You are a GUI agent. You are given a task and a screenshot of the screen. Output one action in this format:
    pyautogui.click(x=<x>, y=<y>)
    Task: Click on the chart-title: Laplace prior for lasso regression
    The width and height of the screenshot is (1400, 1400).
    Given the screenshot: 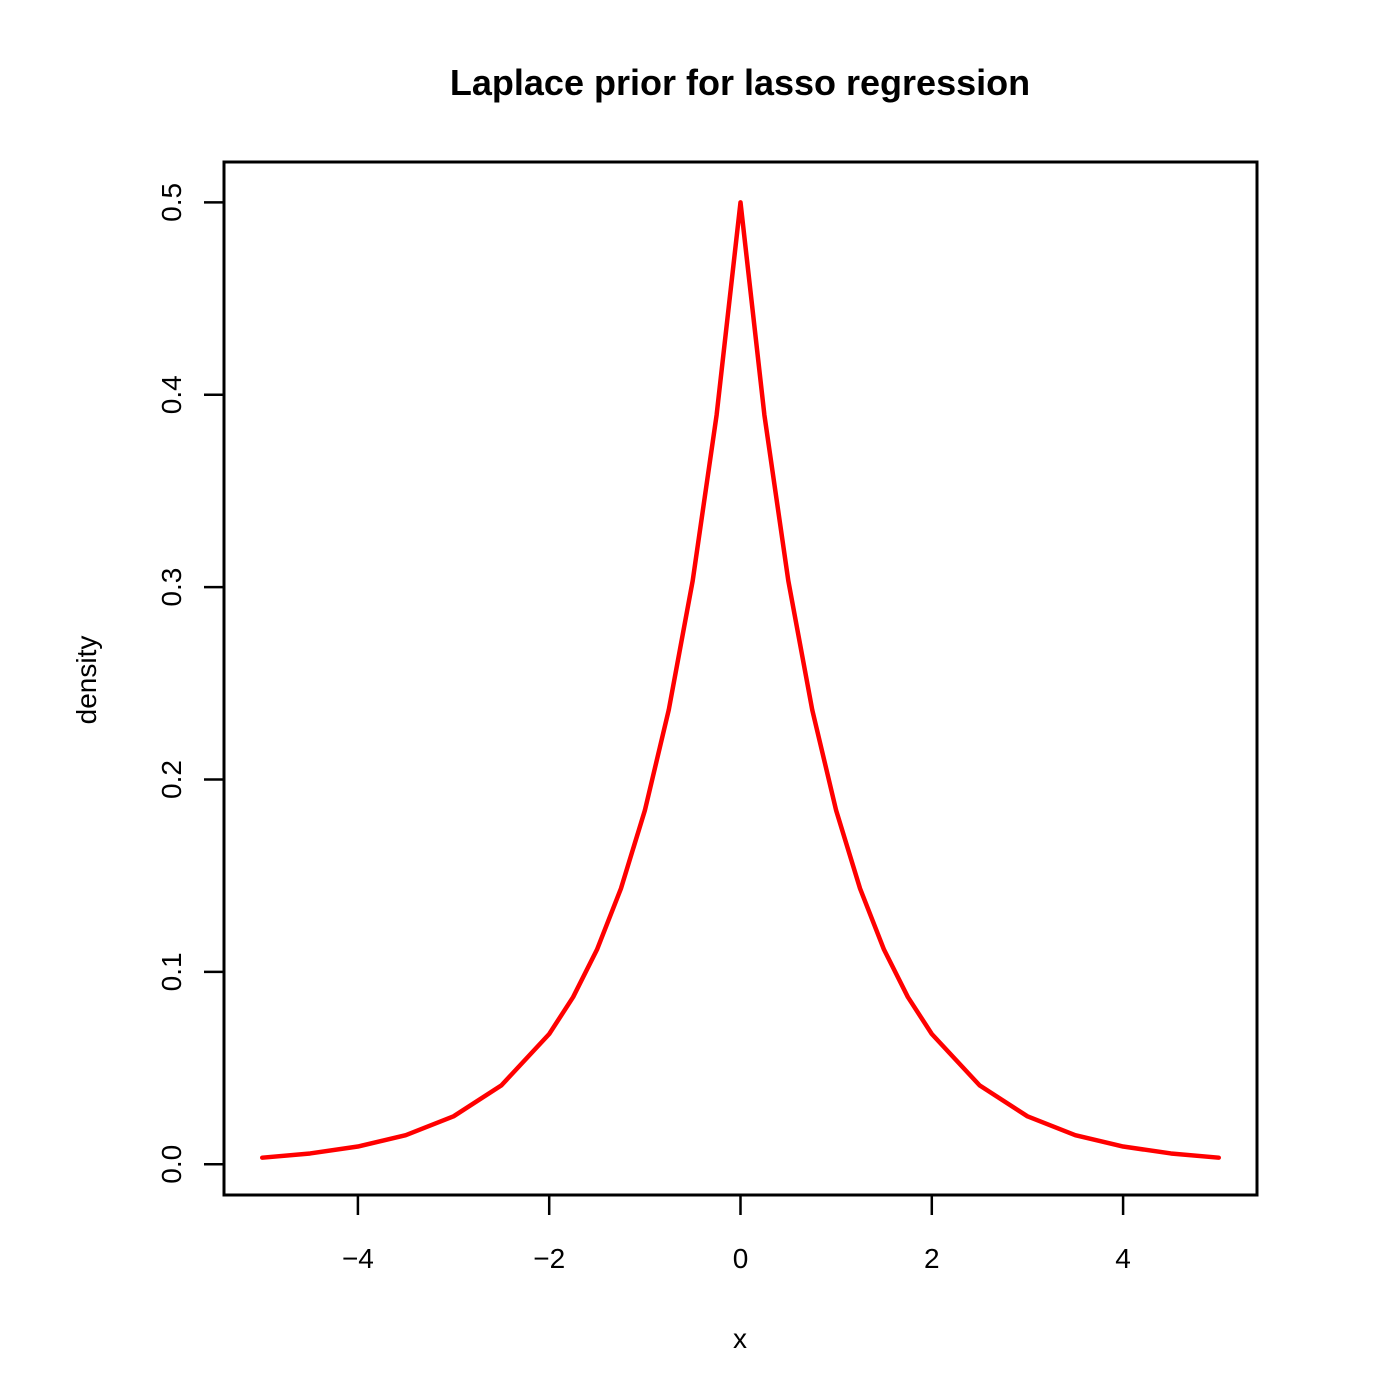 What is the action you would take?
    pyautogui.click(x=740, y=82)
    